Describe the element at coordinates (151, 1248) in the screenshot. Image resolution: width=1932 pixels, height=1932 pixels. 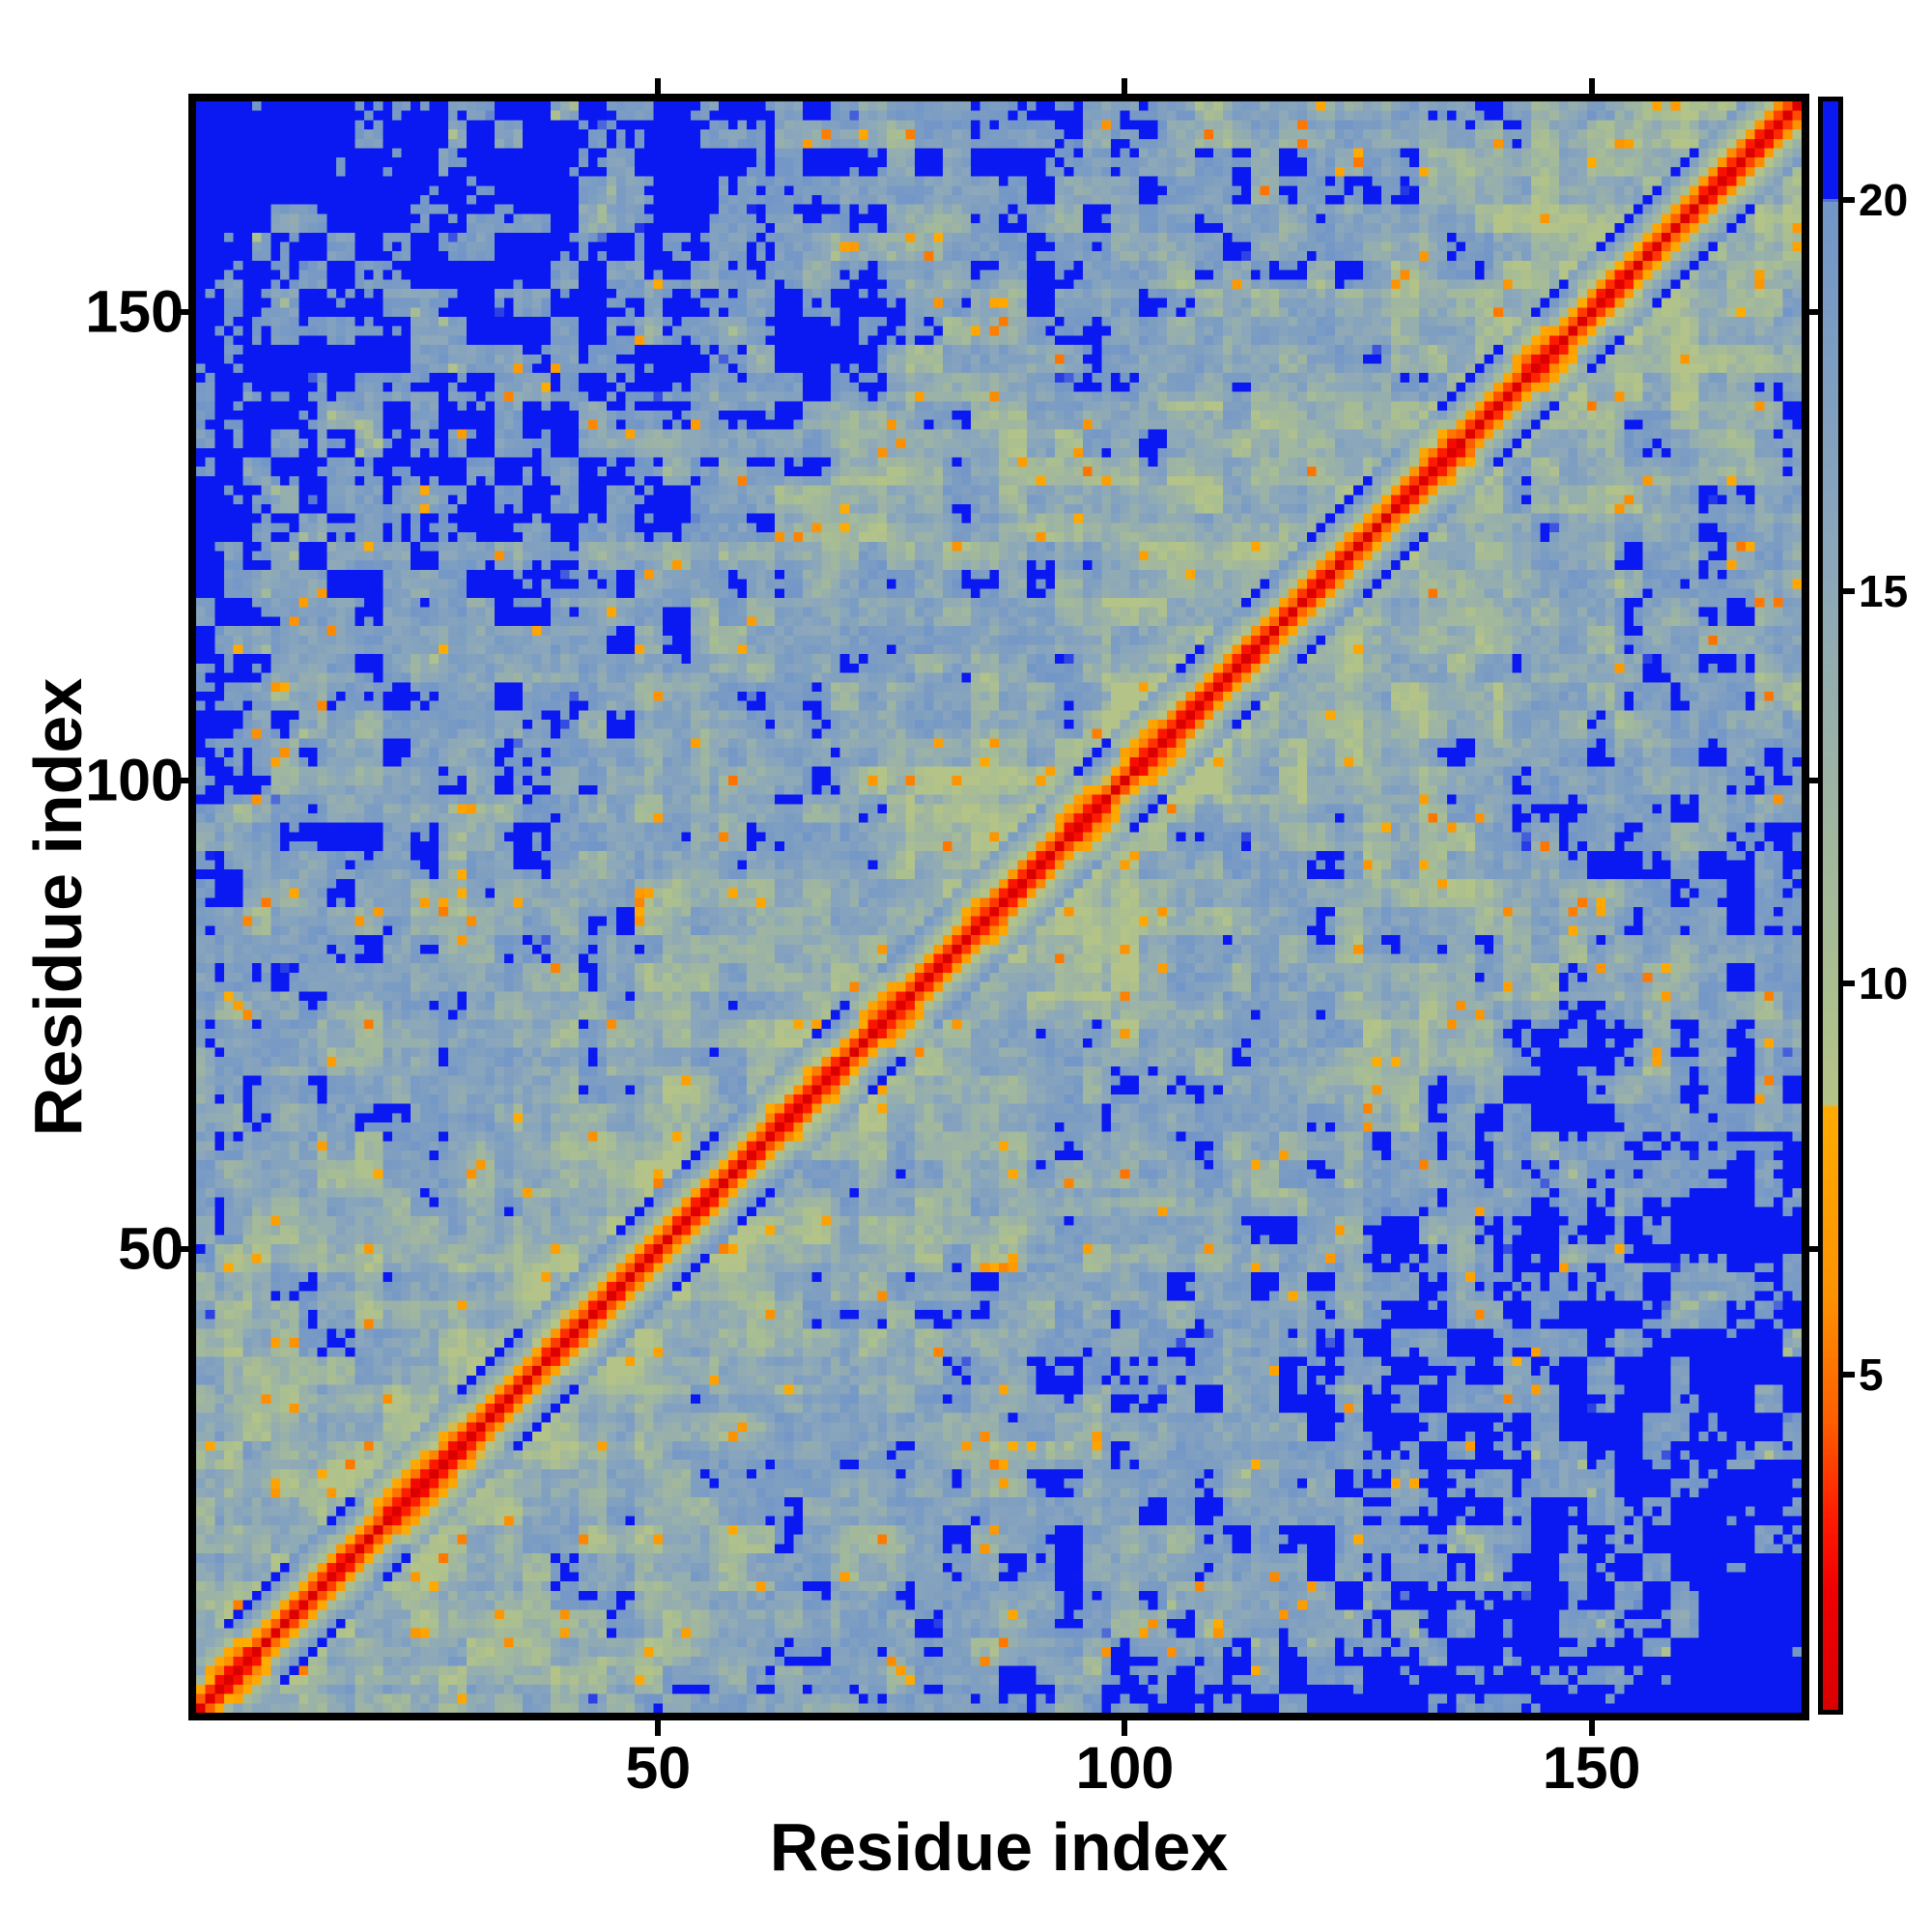
I see `y-tick-label: 50` at that location.